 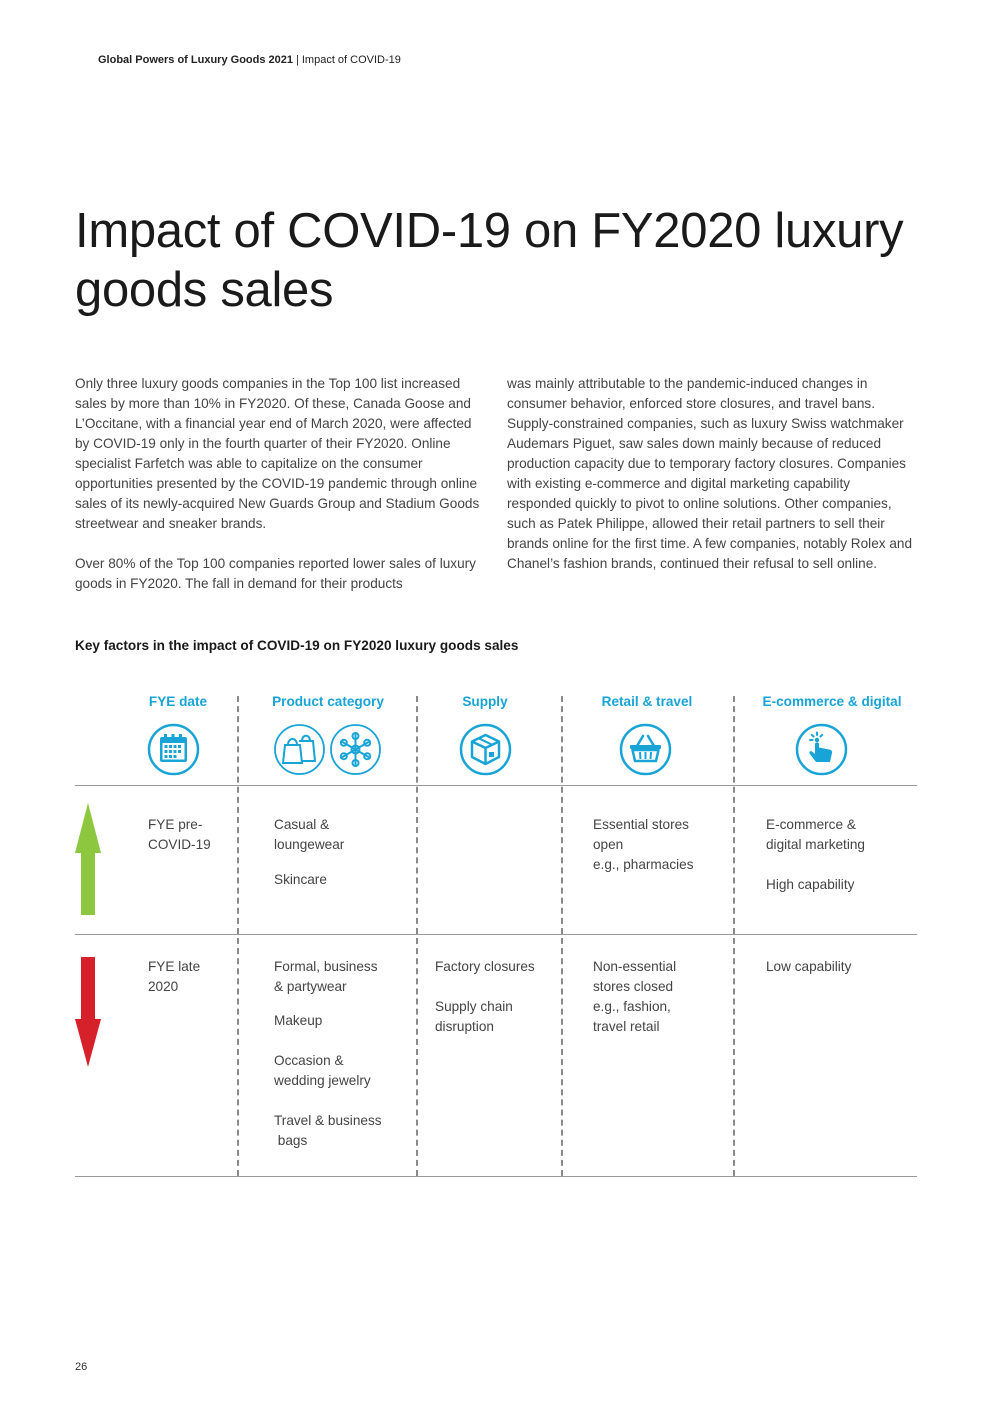 What do you see at coordinates (811, 824) in the screenshot?
I see `cell-line: E-commerce &` at bounding box center [811, 824].